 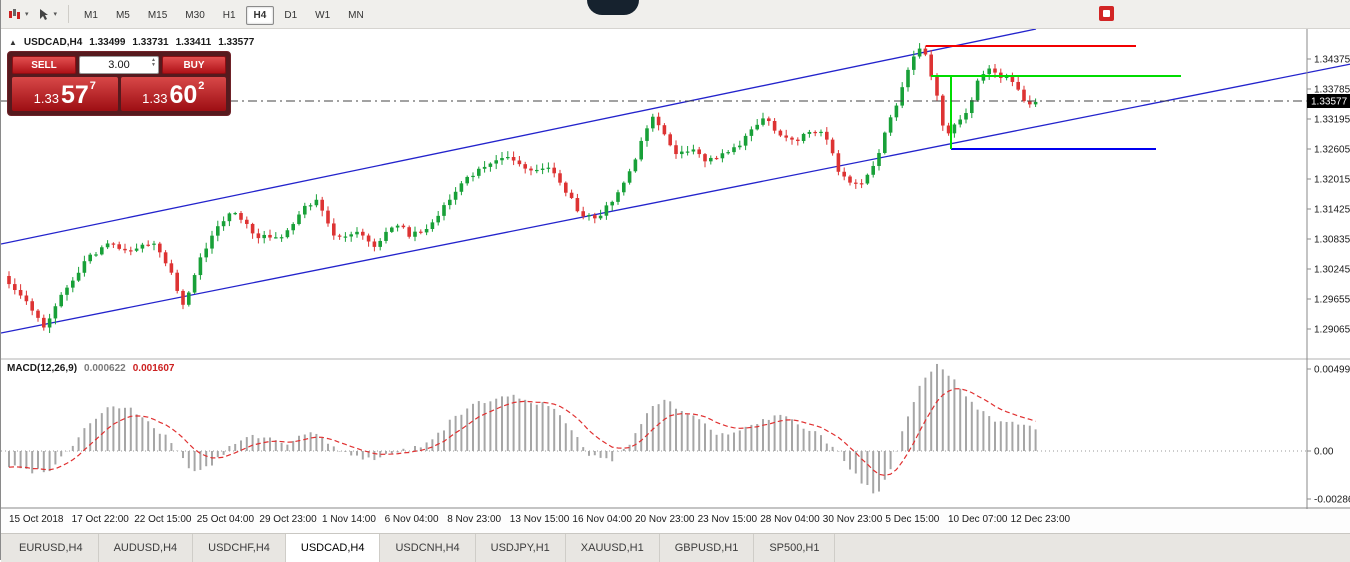 What do you see at coordinates (727, 519) in the screenshot?
I see `time-label: 23 Nov 15:00` at bounding box center [727, 519].